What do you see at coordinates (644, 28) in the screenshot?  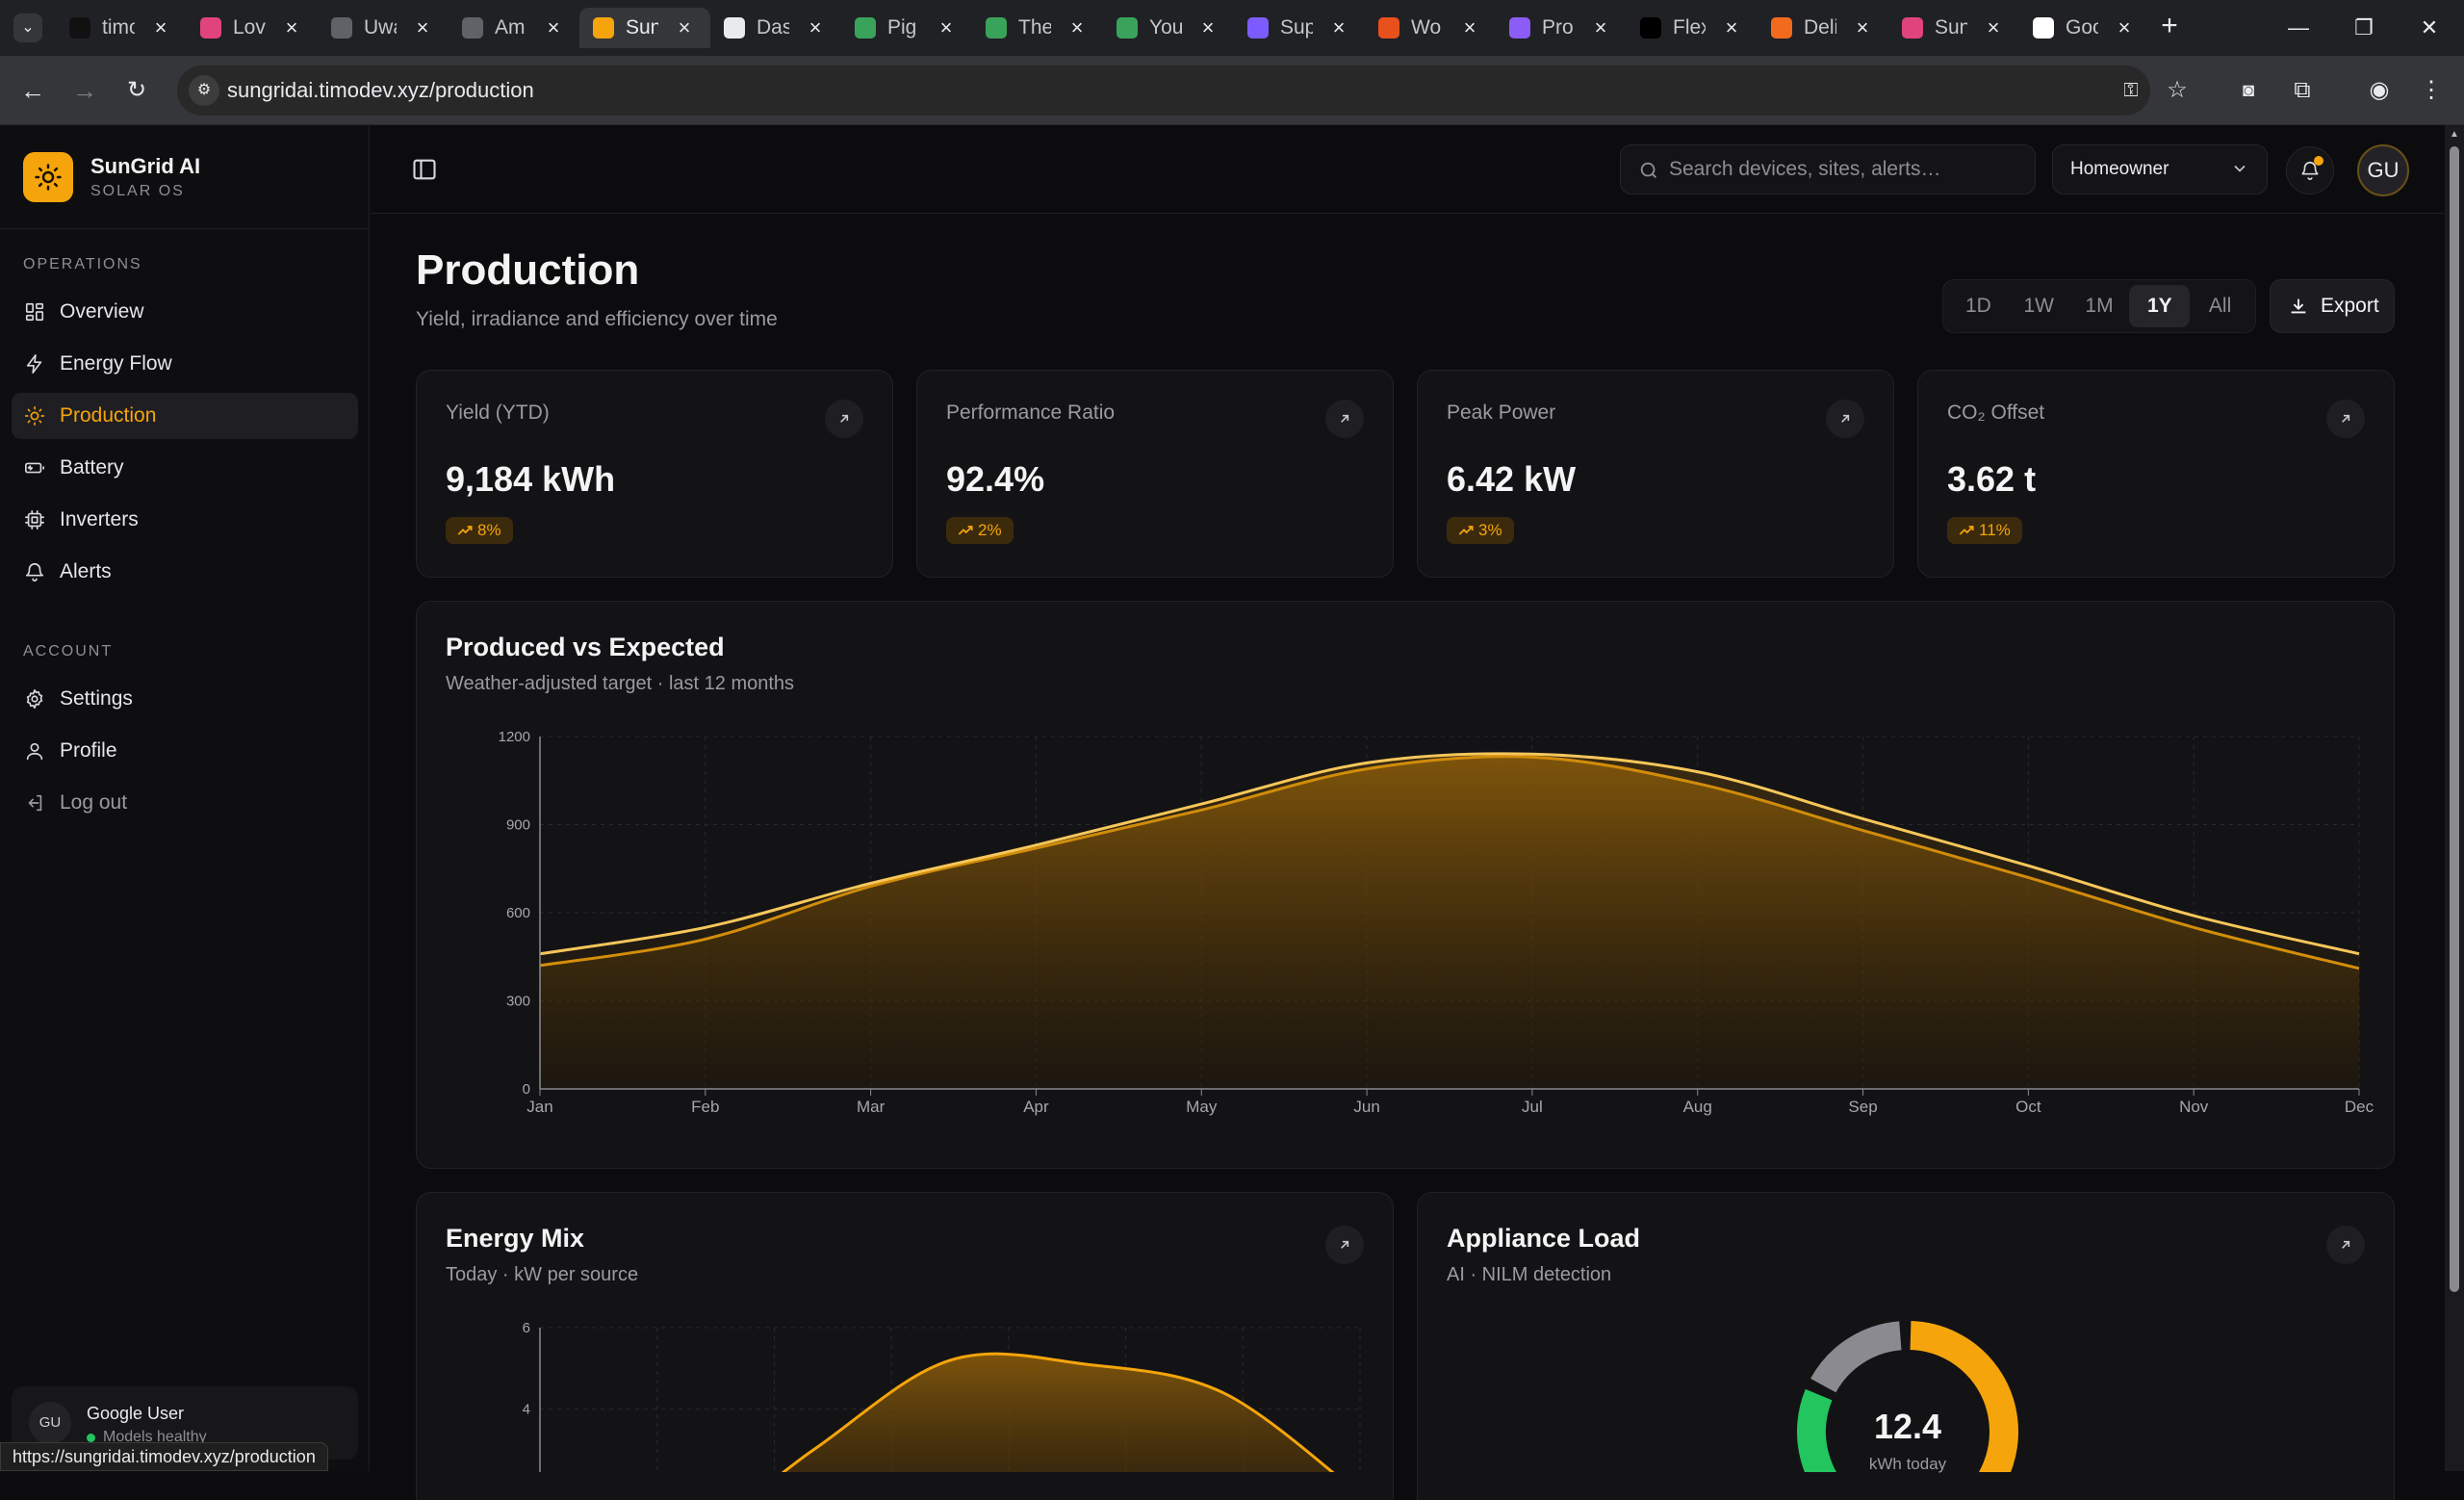 I see `browser-tab: SunGrid ×` at bounding box center [644, 28].